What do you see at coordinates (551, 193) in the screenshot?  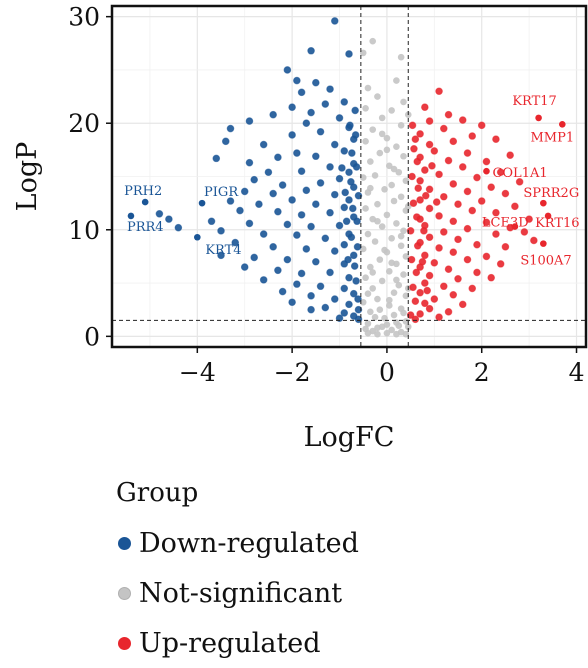 I see `gene-label-sprr2g: SPRR2G` at bounding box center [551, 193].